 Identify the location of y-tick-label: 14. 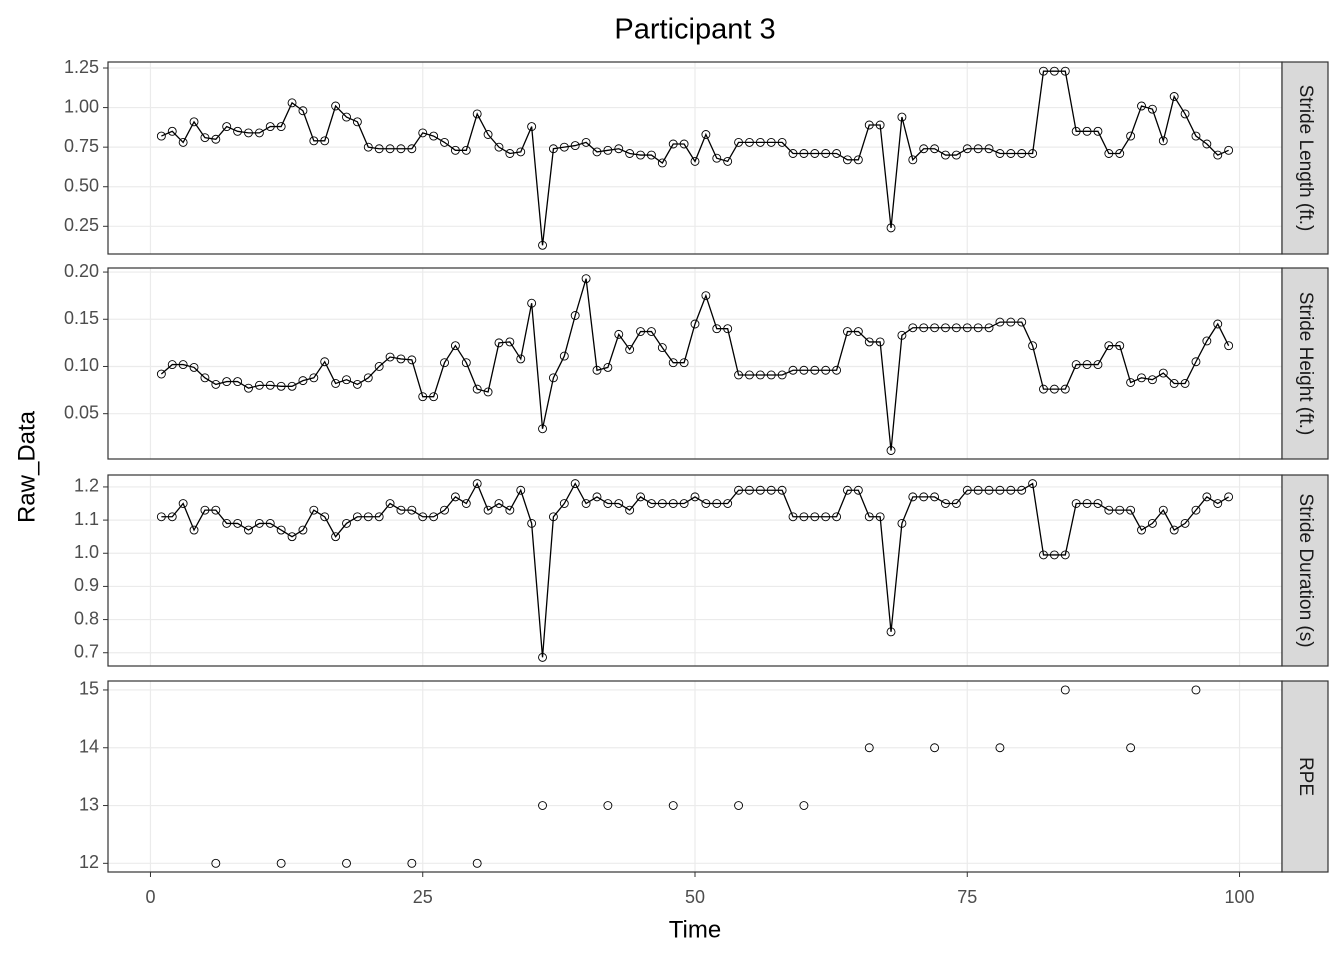
(89, 746).